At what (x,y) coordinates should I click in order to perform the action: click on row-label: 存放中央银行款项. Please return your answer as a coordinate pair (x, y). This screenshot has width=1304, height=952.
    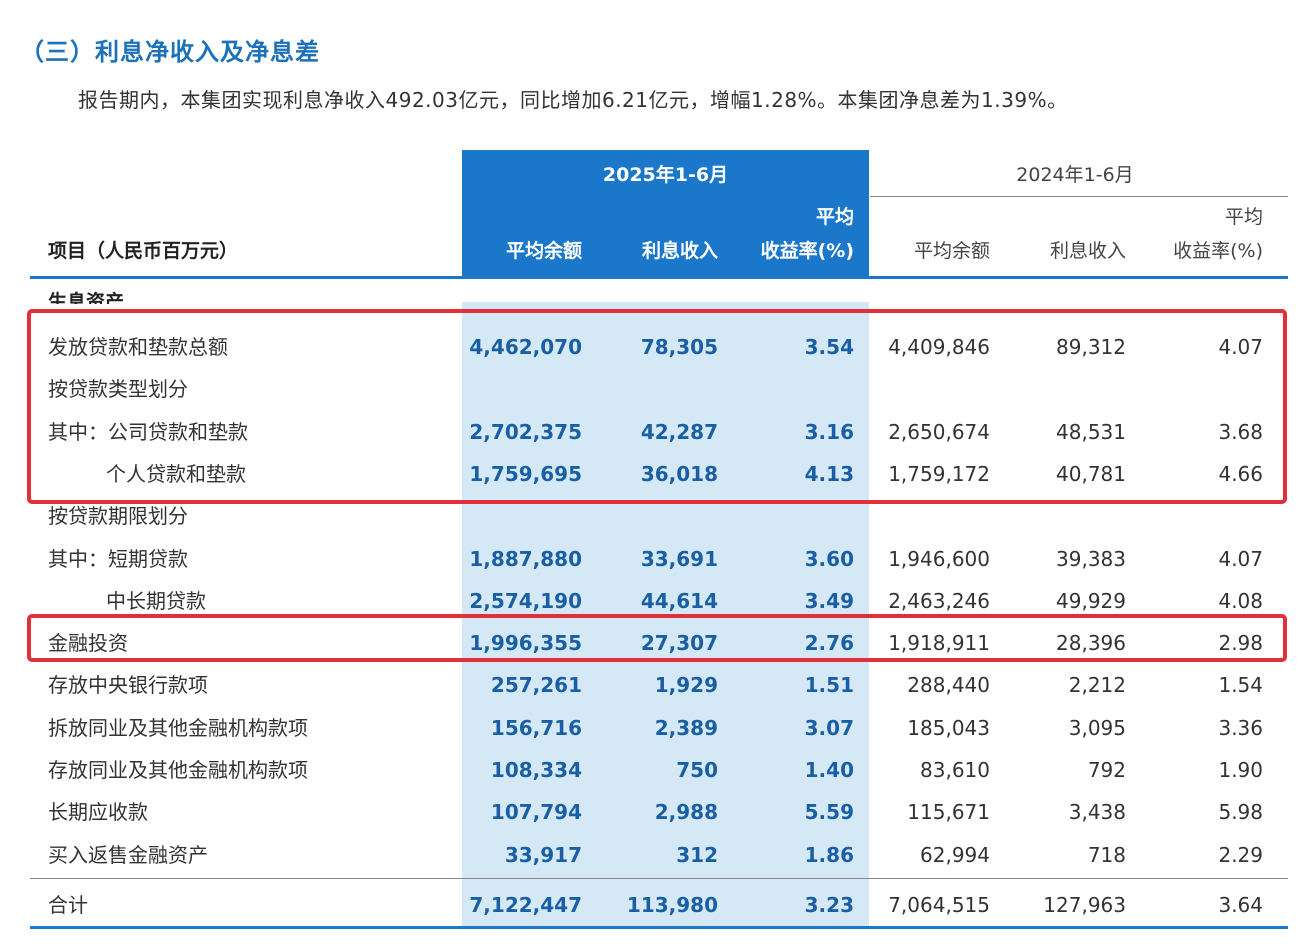
    Looking at the image, I should click on (128, 685).